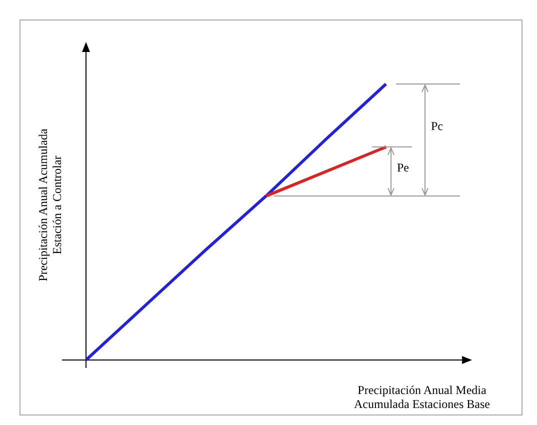 This screenshot has width=537, height=425. What do you see at coordinates (403, 167) in the screenshot?
I see `annotation: Pe` at bounding box center [403, 167].